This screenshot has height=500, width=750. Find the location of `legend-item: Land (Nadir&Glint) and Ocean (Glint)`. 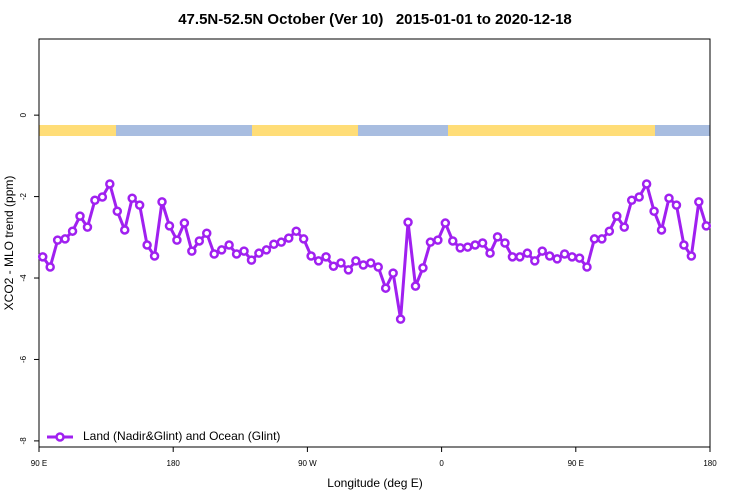

legend-item: Land (Nadir&Glint) and Ocean (Glint) is located at coordinates (163, 436).